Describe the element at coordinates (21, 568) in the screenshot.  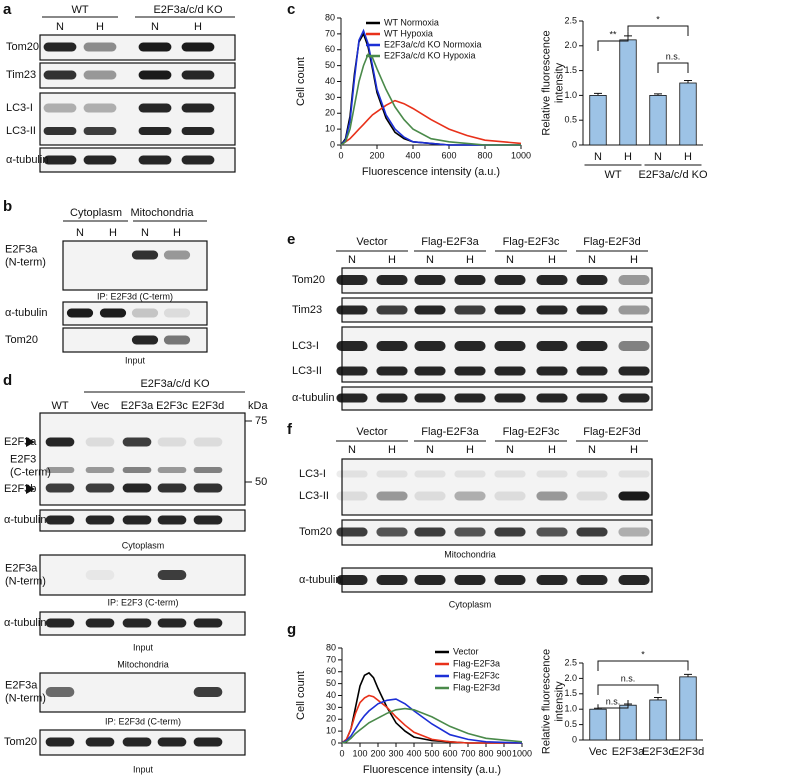
I see `row-label: E2F3a` at that location.